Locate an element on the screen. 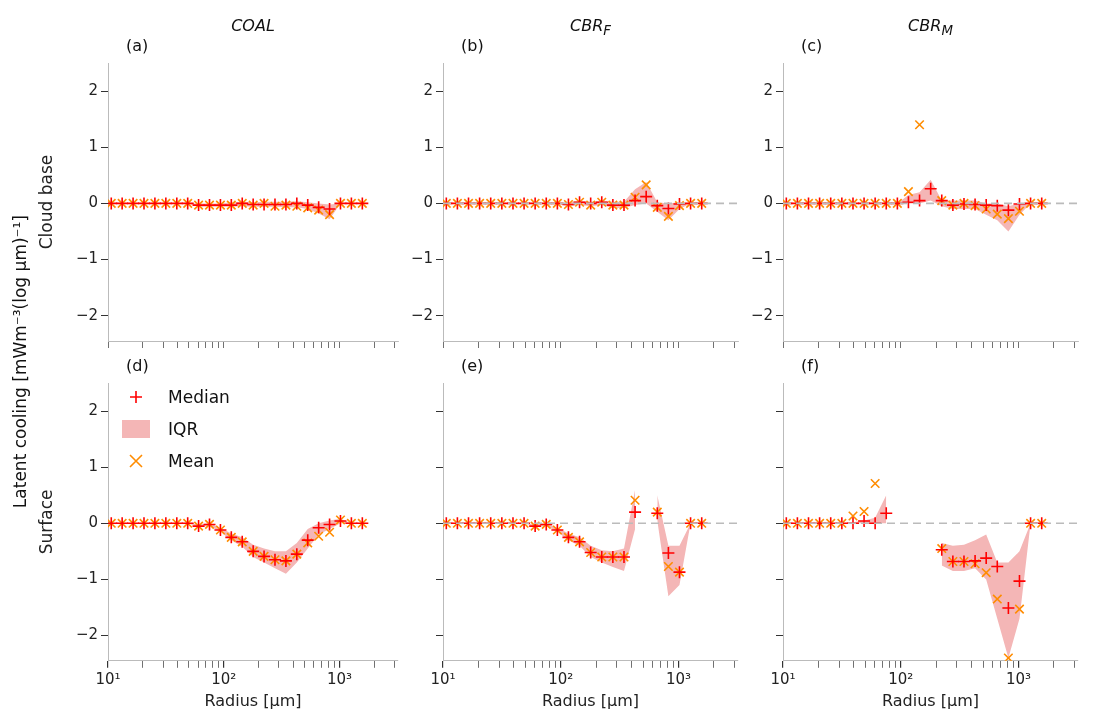  text: (a) is located at coordinates (137, 45).